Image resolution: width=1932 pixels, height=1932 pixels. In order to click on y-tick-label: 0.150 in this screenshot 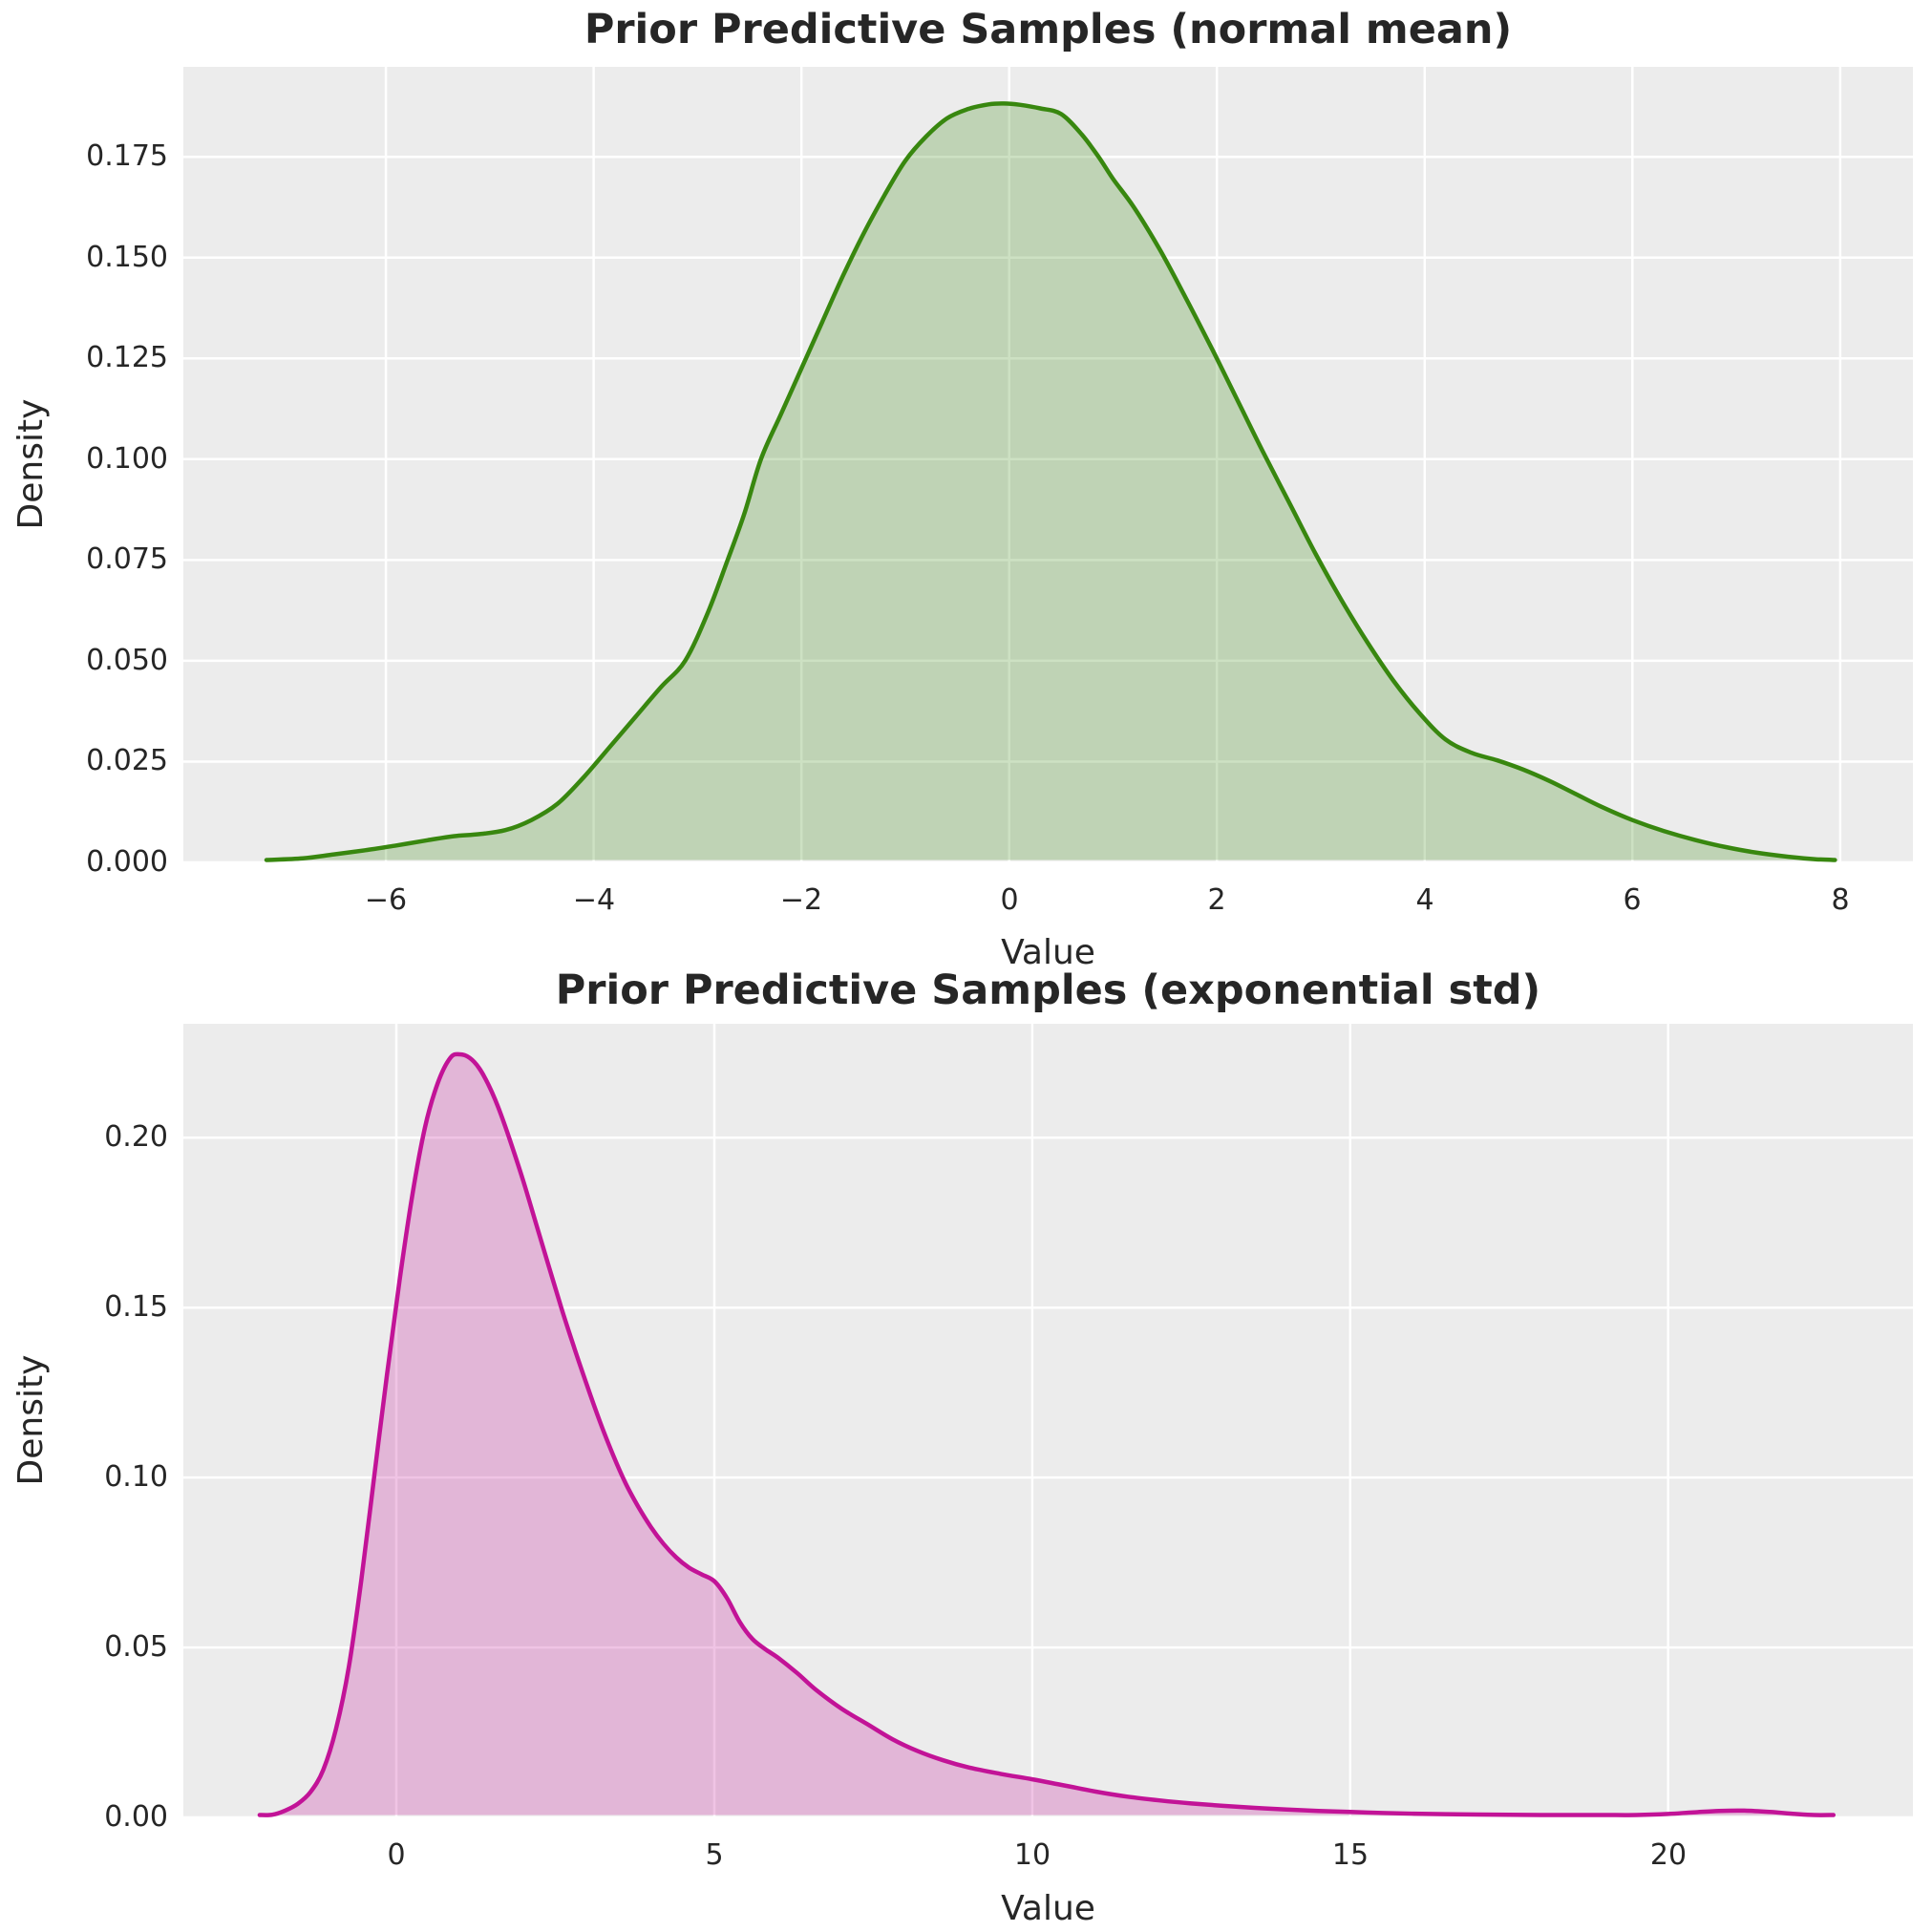, I will do `click(127, 257)`.